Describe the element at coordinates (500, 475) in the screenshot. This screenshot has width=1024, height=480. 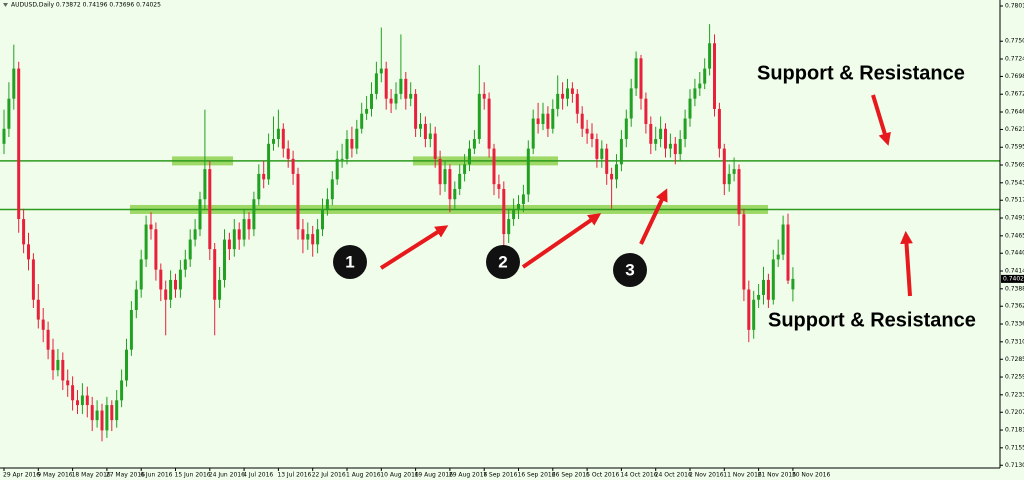
I see `x-tick-label: 7 Sep 2016` at that location.